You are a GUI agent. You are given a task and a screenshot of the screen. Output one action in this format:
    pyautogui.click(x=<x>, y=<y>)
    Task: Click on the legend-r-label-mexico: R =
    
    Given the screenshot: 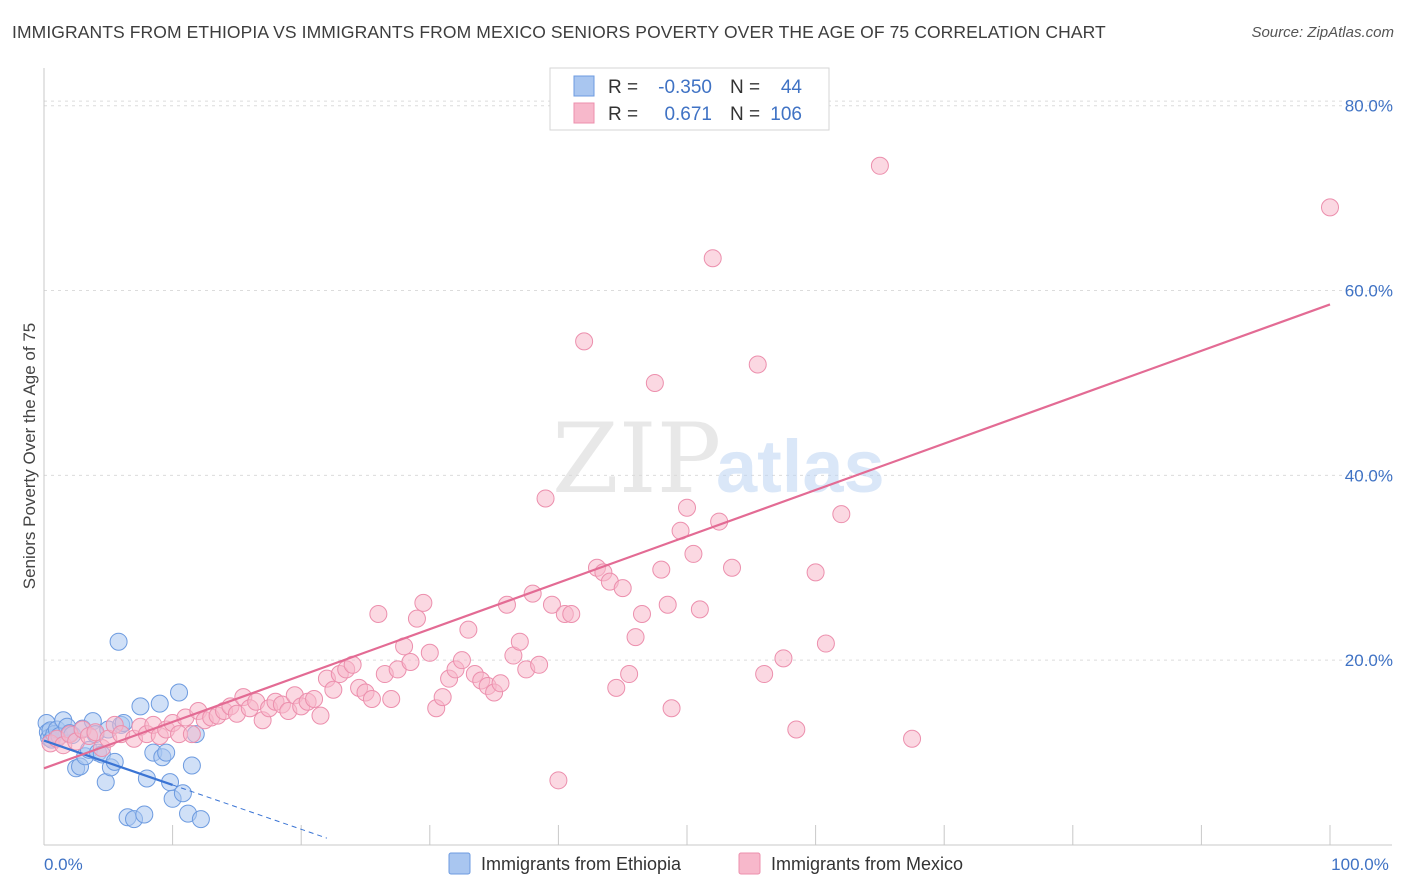 What is the action you would take?
    pyautogui.click(x=623, y=114)
    